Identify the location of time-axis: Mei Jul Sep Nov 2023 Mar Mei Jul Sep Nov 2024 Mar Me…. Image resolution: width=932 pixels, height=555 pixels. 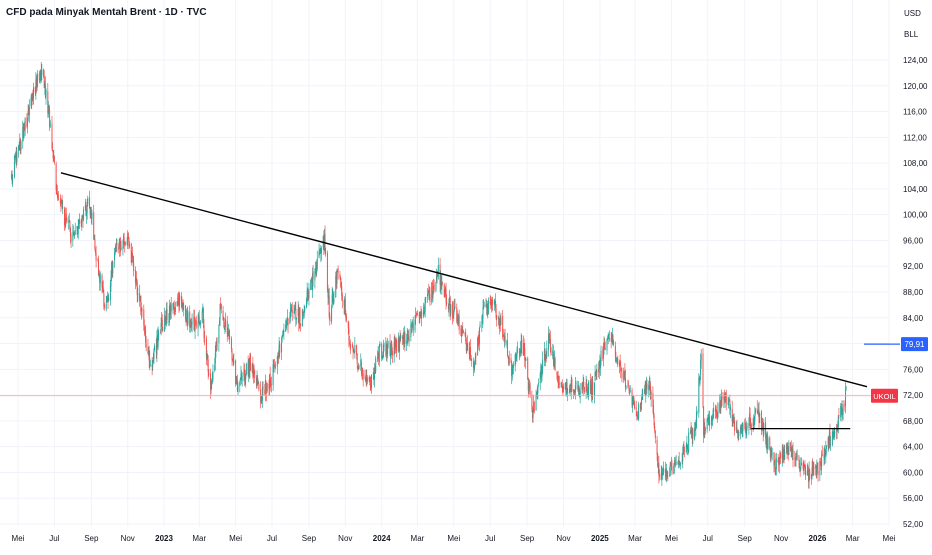
(454, 538).